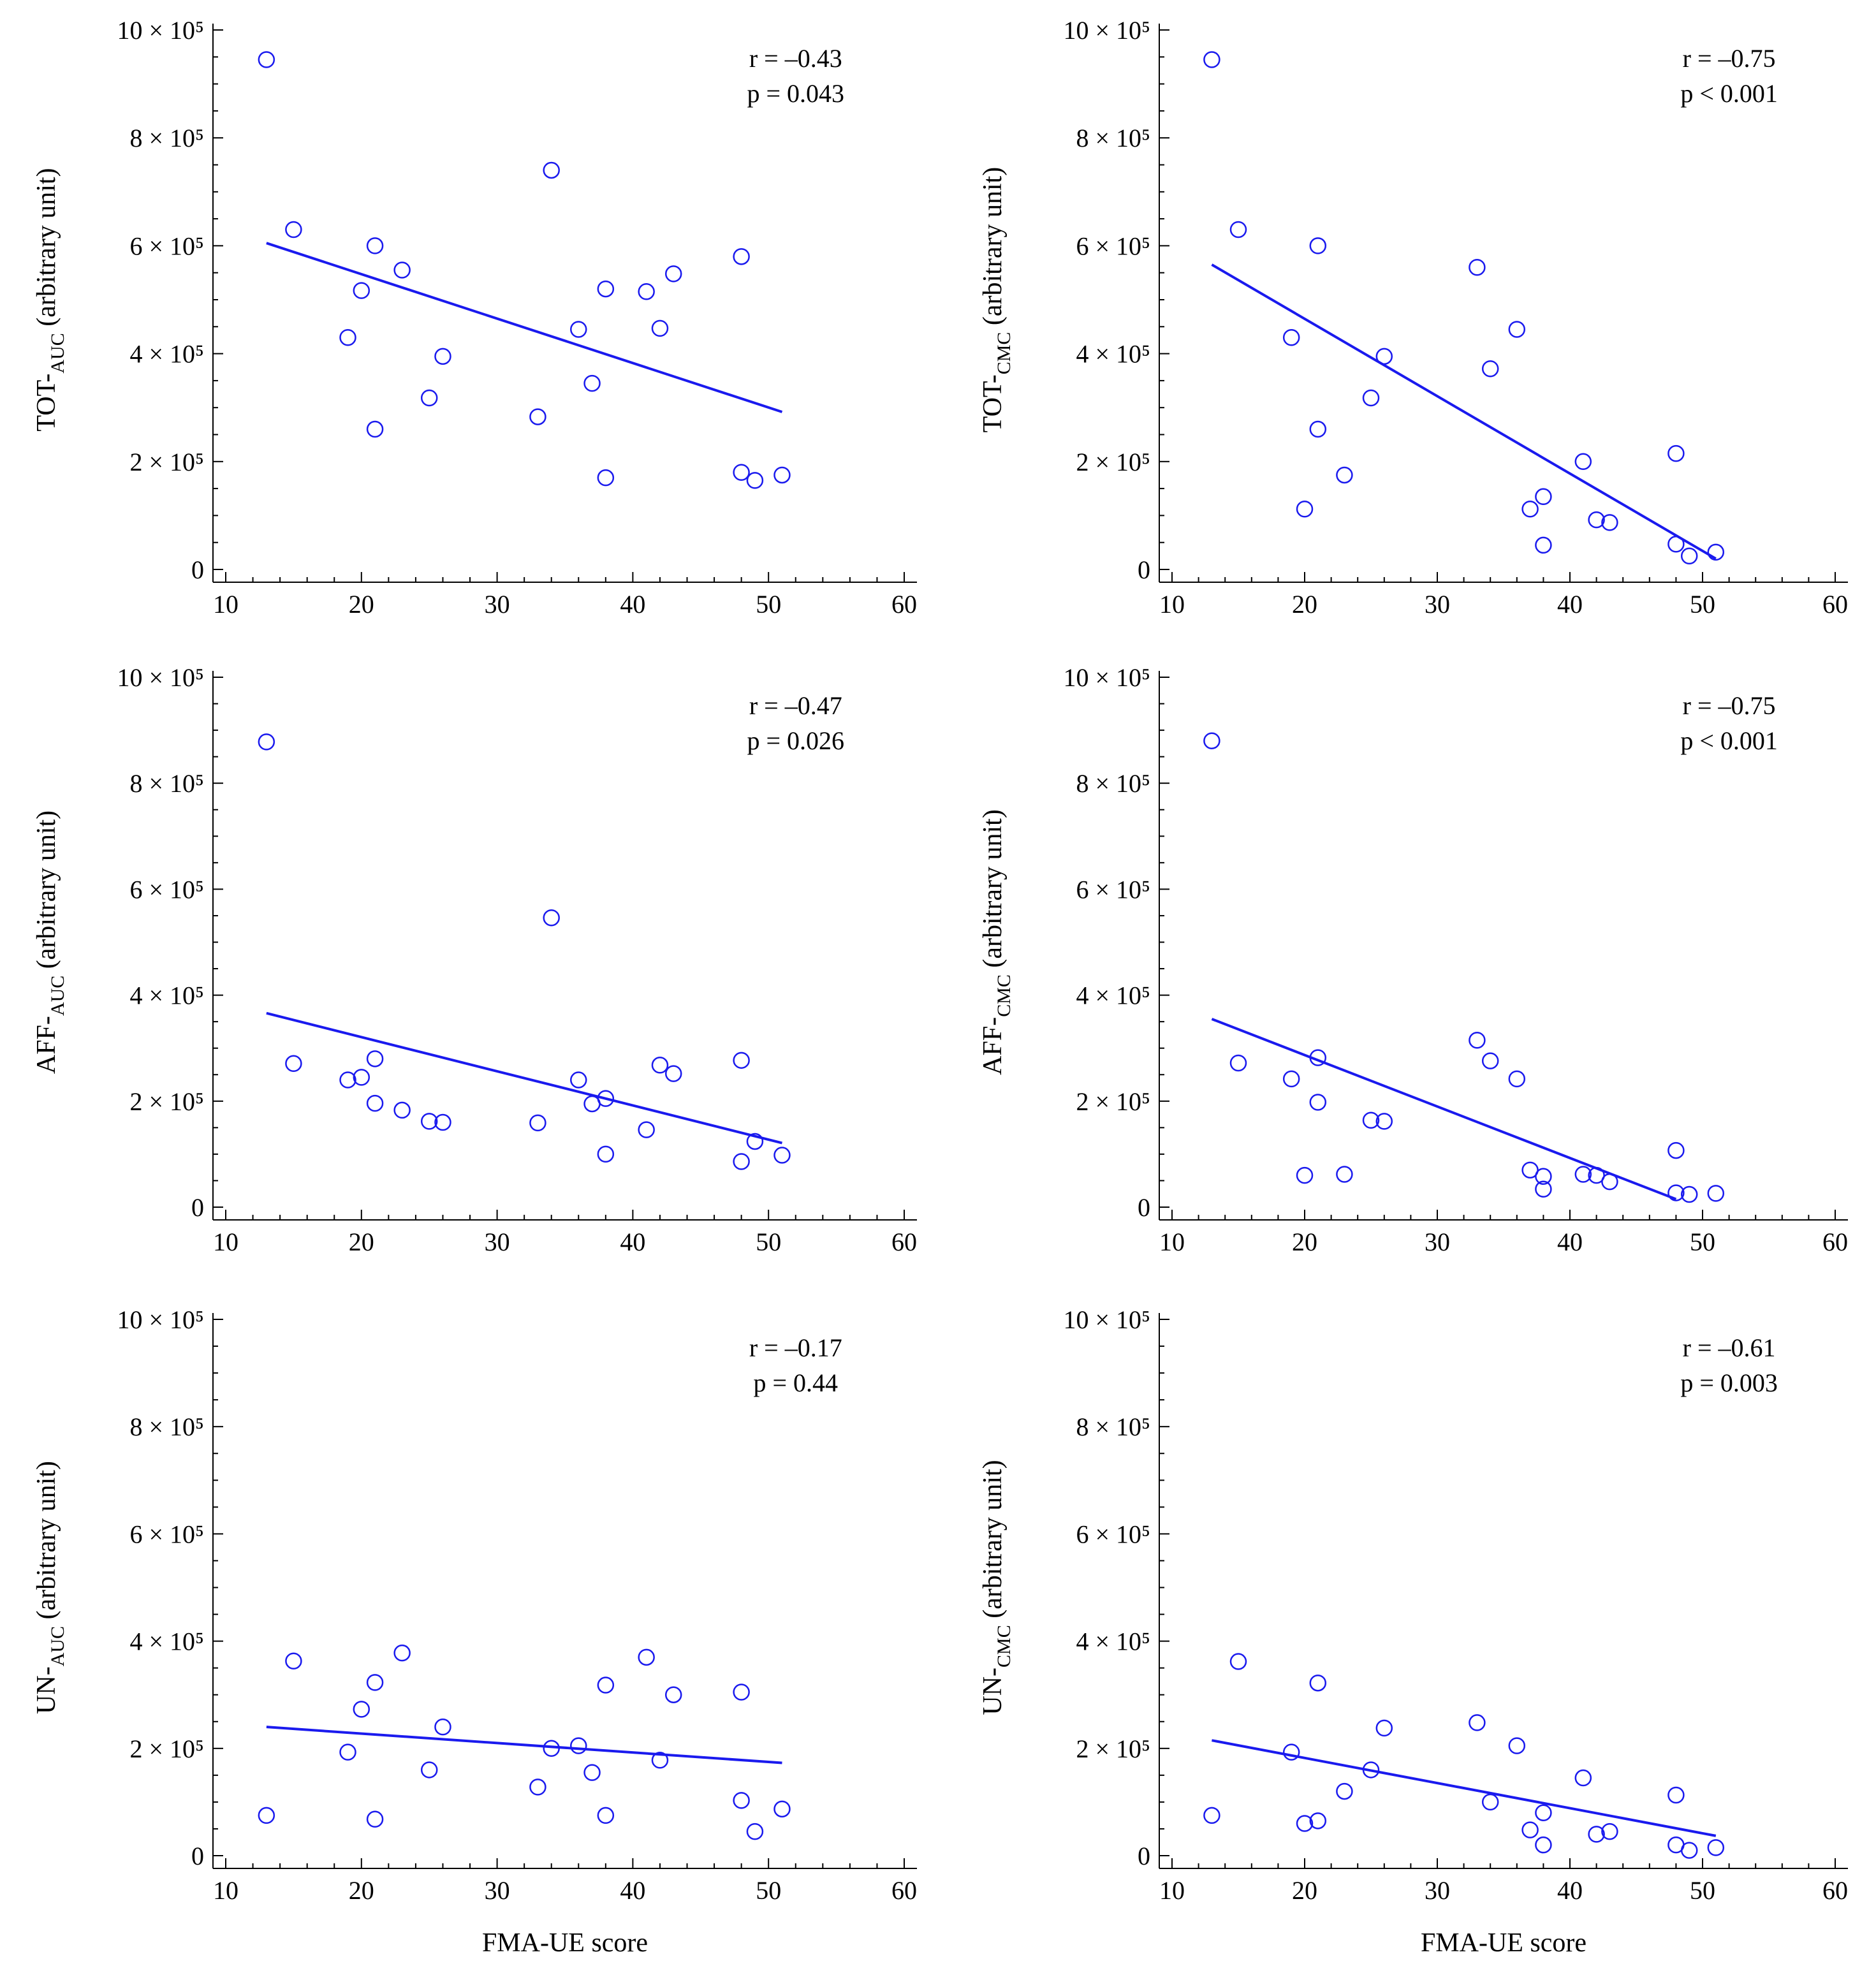  Describe the element at coordinates (795, 93) in the screenshot. I see `stats-p-label: p = 0.043` at that location.